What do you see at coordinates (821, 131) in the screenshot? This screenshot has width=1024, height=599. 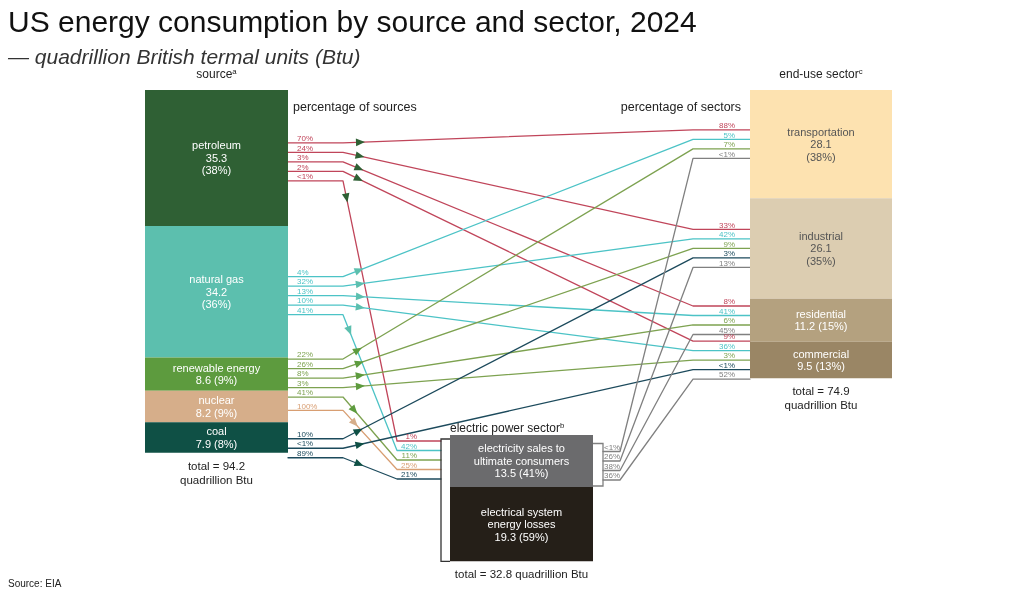 I see `category-label: transportation` at bounding box center [821, 131].